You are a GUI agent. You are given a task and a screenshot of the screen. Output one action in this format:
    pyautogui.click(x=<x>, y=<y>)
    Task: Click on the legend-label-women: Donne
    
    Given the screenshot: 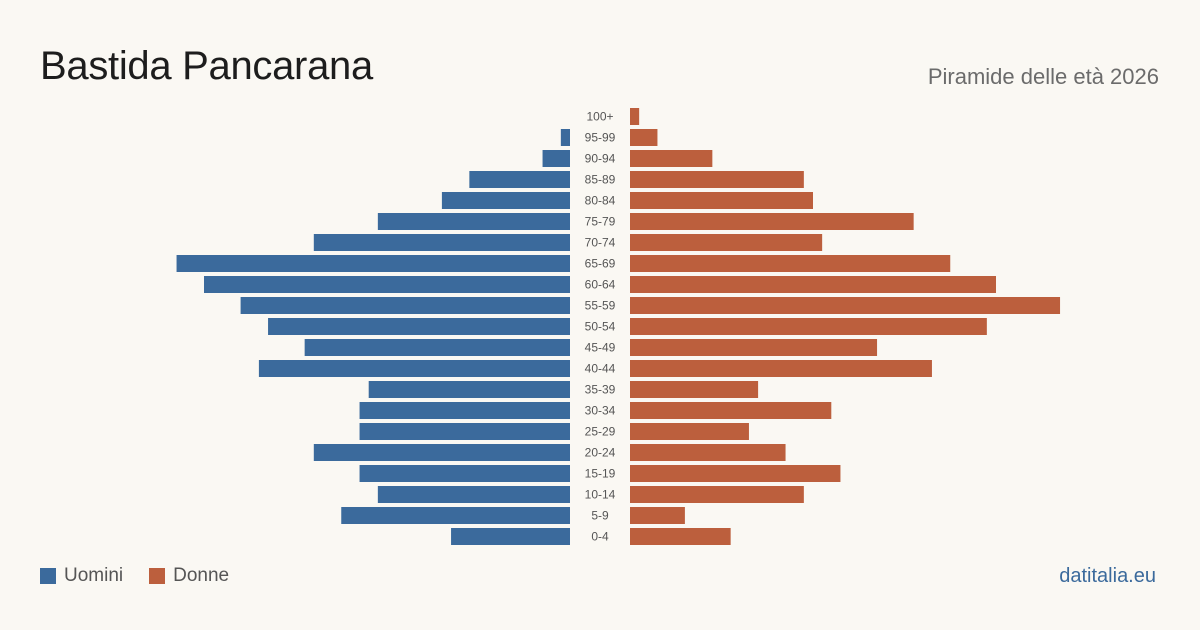 What is the action you would take?
    pyautogui.click(x=201, y=575)
    